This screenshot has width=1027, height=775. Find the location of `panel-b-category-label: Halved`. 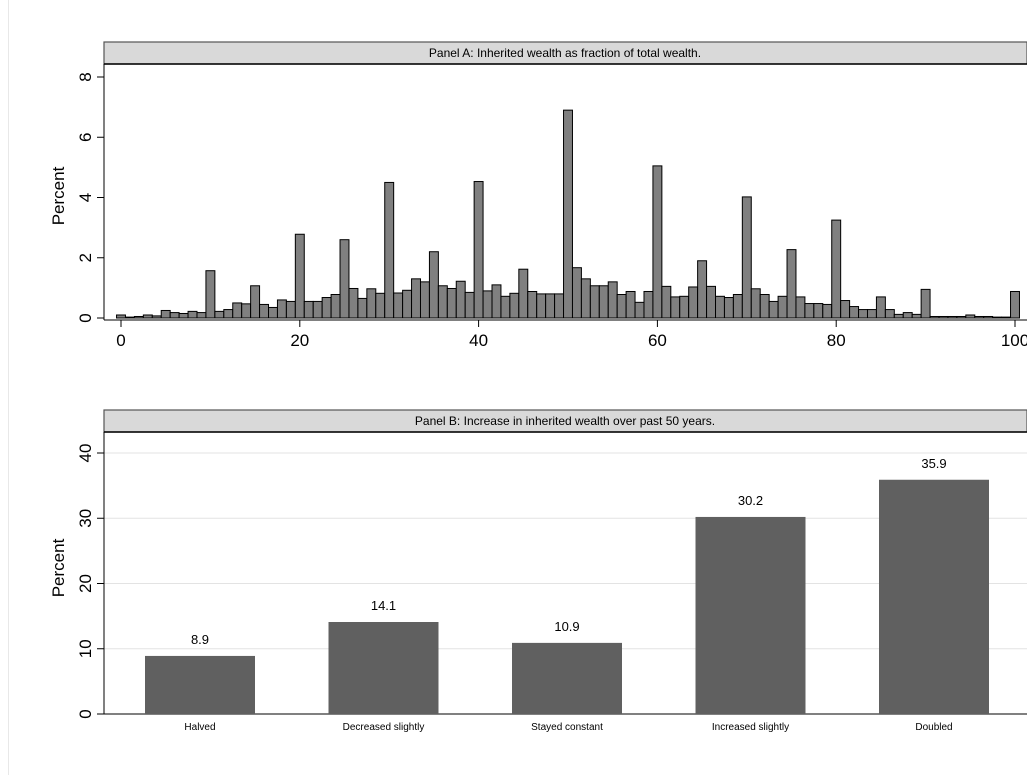

panel-b-category-label: Halved is located at coordinates (199, 727).